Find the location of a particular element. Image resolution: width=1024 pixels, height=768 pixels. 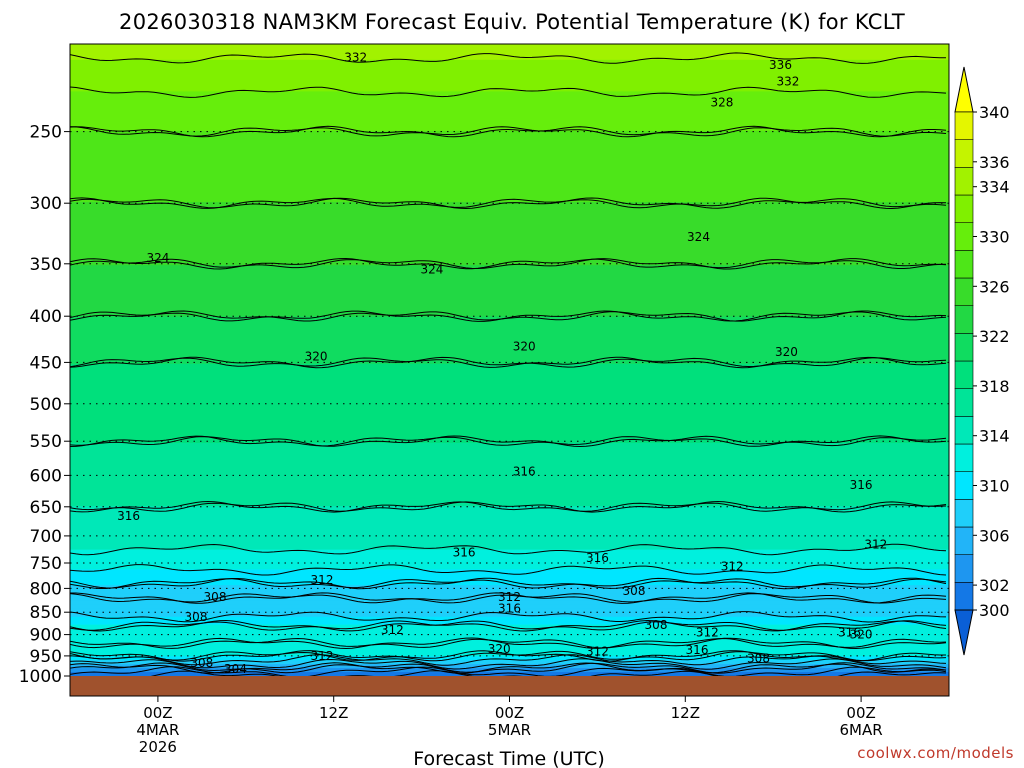

colorbar-max-arrow is located at coordinates (964, 89).